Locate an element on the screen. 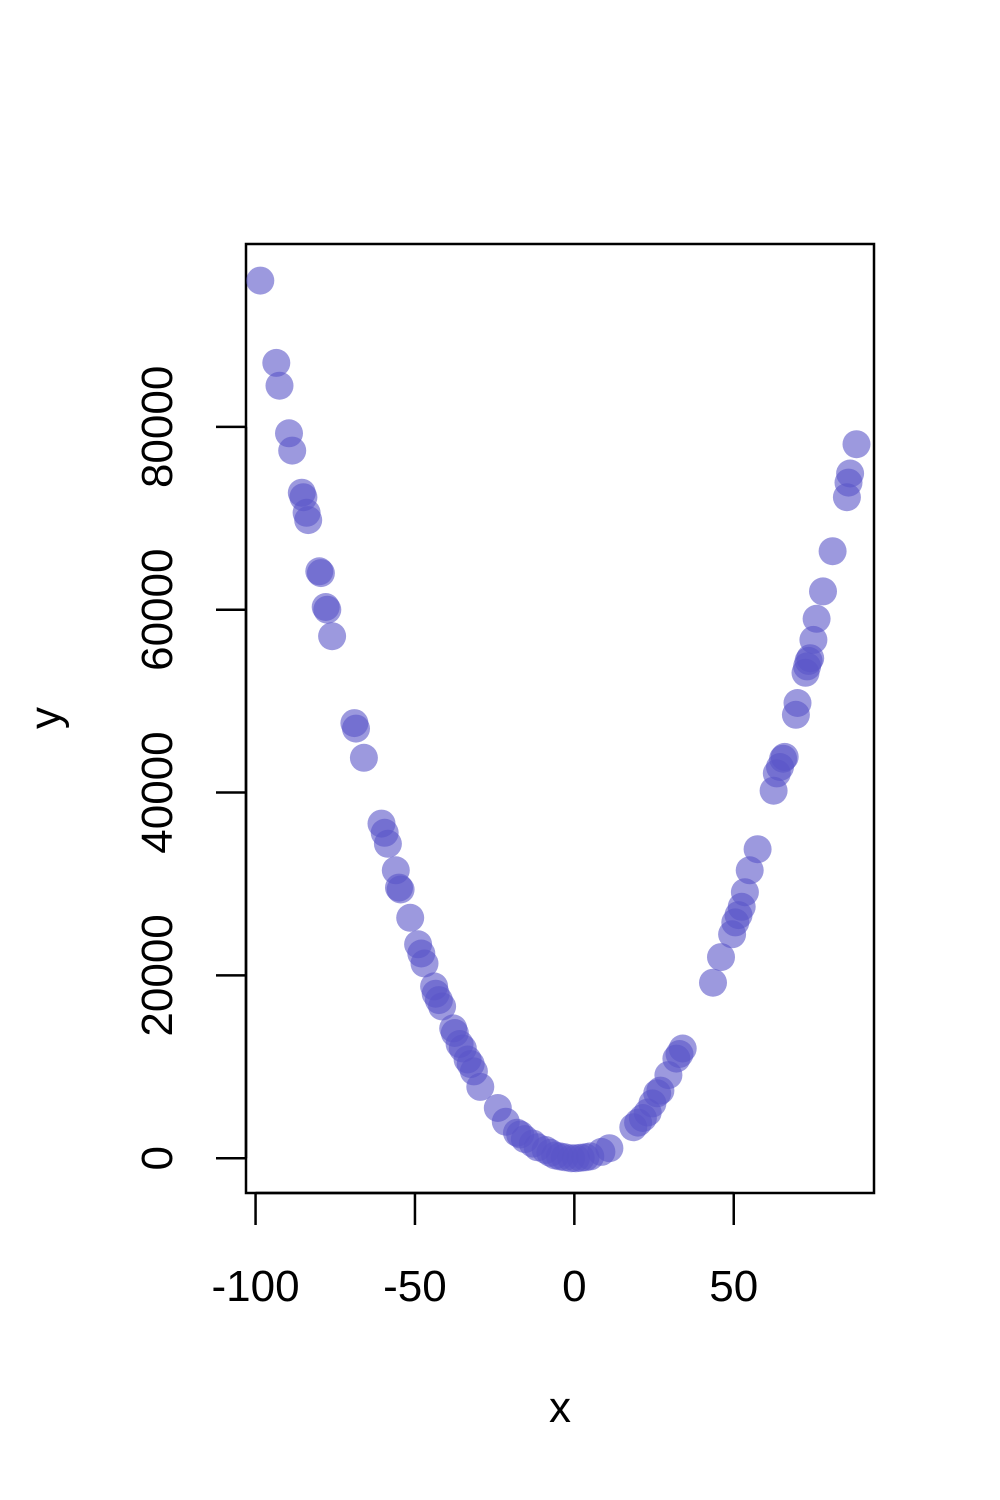  x-tick-label: -50 is located at coordinates (415, 1286).